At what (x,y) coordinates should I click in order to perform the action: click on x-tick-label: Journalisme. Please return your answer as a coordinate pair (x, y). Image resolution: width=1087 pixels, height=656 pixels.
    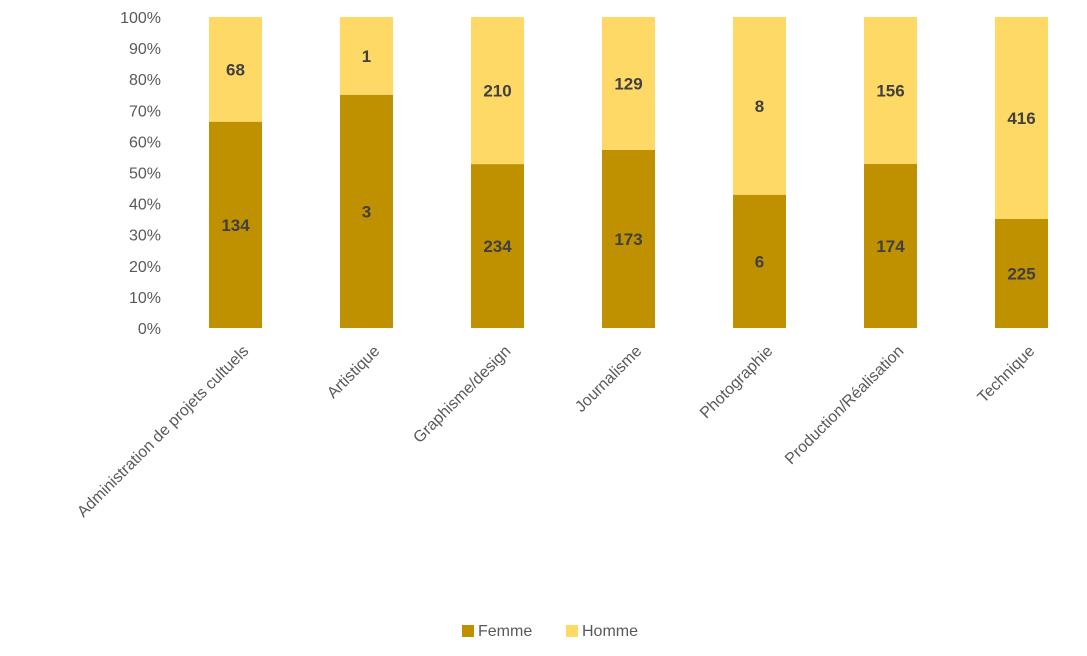
    Looking at the image, I should click on (608, 379).